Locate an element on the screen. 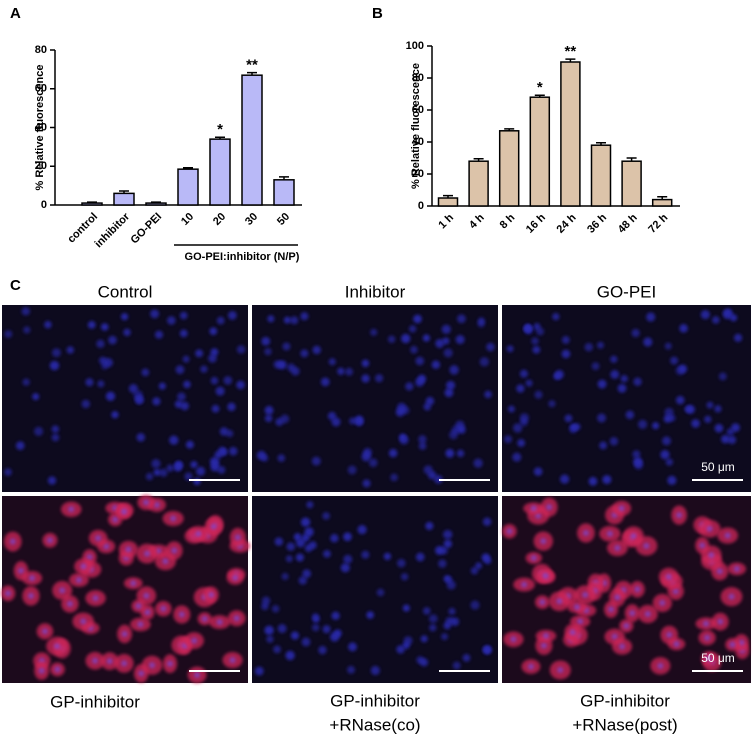 The image size is (753, 741). panel-label: A is located at coordinates (15, 13).